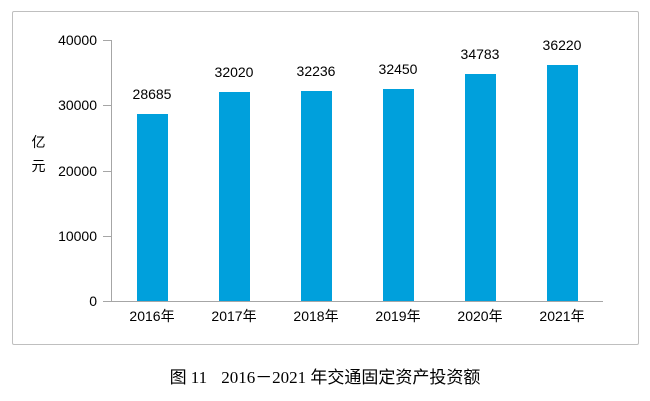 The height and width of the screenshot is (401, 650). Describe the element at coordinates (38, 154) in the screenshot. I see `y-axis-title: 亿元` at that location.